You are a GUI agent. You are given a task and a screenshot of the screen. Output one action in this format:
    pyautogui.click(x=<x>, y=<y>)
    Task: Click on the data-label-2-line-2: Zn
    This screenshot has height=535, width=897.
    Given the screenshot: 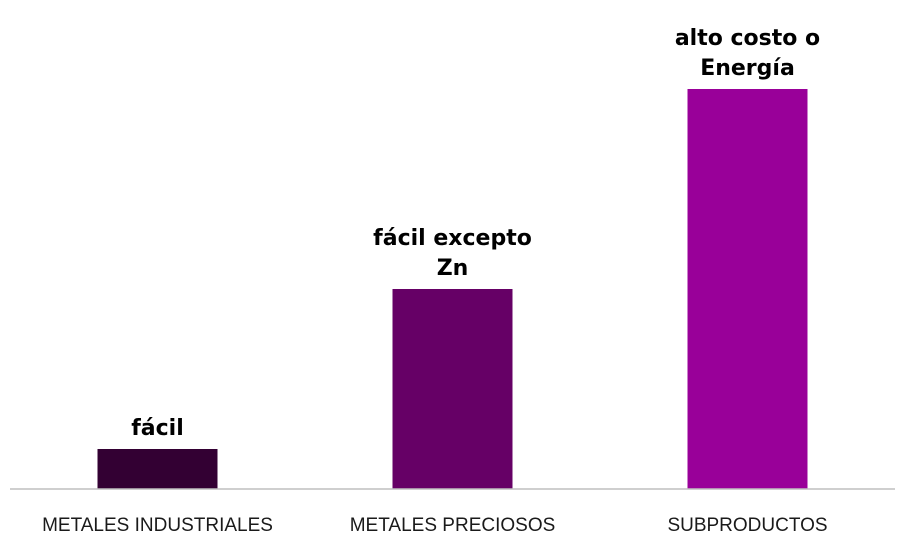 What is the action you would take?
    pyautogui.click(x=453, y=268)
    